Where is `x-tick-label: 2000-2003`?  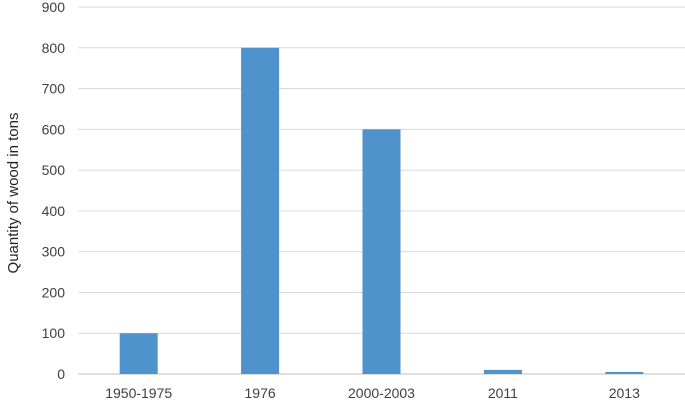 x-tick-label: 2000-2003 is located at coordinates (381, 393).